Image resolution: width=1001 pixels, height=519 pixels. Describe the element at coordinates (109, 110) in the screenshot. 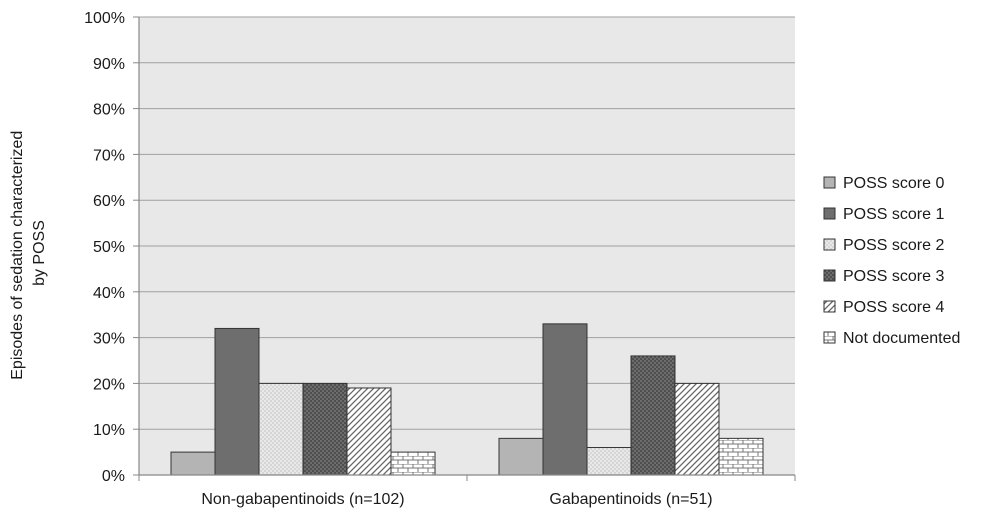

I see `y-tick-label: 80%` at that location.